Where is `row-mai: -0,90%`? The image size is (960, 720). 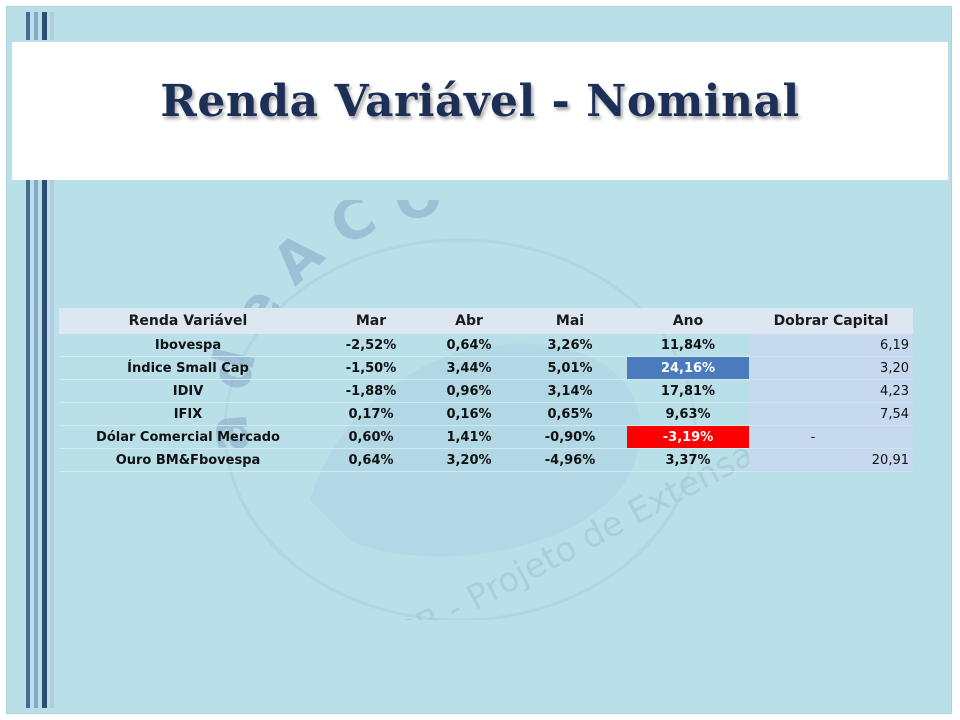
row-mai: -0,90% is located at coordinates (570, 437).